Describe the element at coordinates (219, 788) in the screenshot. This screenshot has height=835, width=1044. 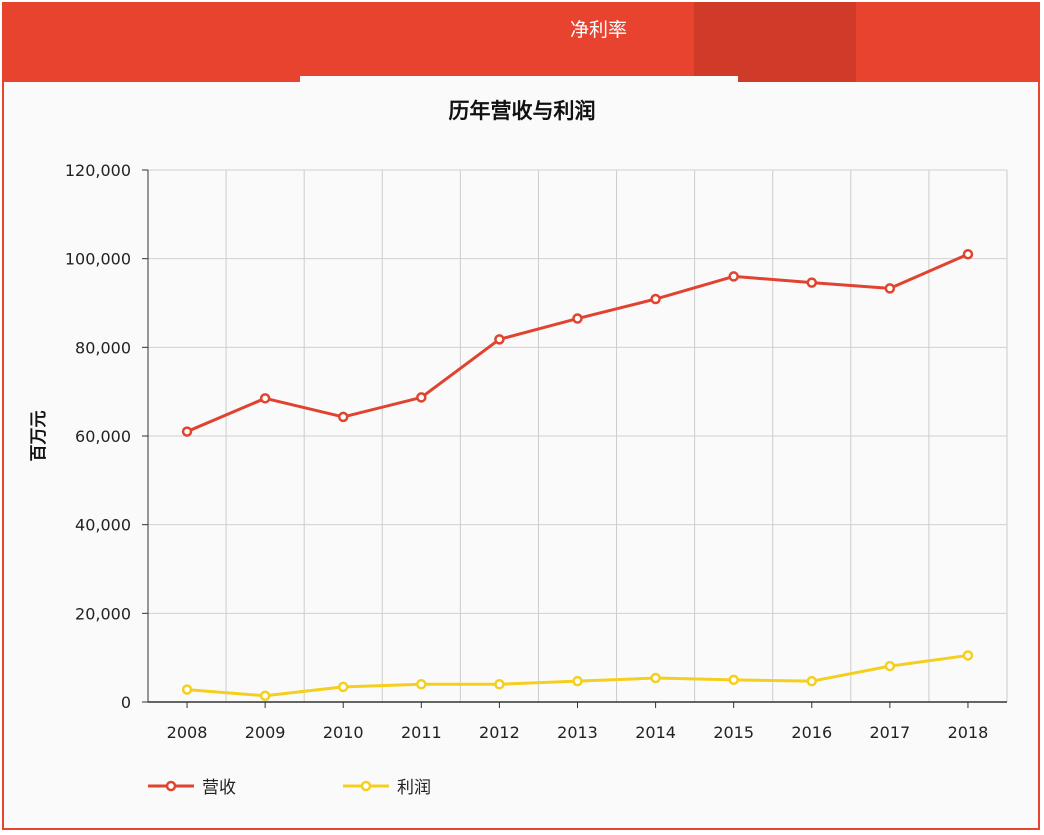
I see `legend-label: 营收` at that location.